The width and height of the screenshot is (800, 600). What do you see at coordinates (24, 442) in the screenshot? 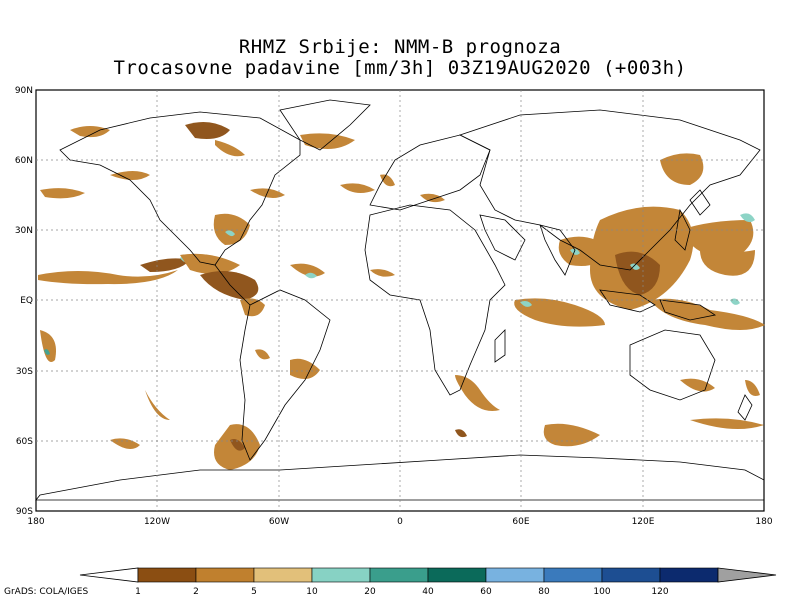
I see `lat-tick-label: 60S` at bounding box center [24, 442].